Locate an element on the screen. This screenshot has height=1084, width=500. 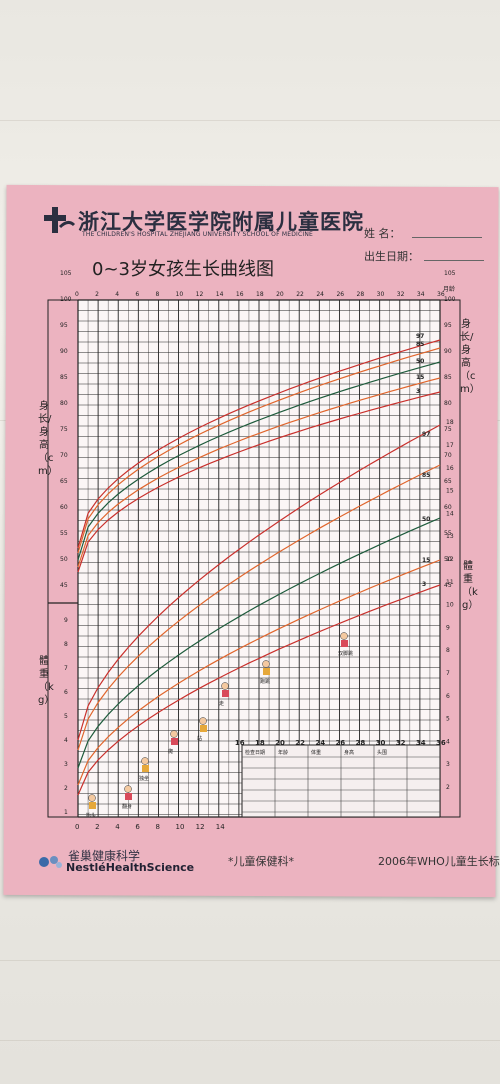
inner-month-tick: 36 is located at coordinates (441, 743).